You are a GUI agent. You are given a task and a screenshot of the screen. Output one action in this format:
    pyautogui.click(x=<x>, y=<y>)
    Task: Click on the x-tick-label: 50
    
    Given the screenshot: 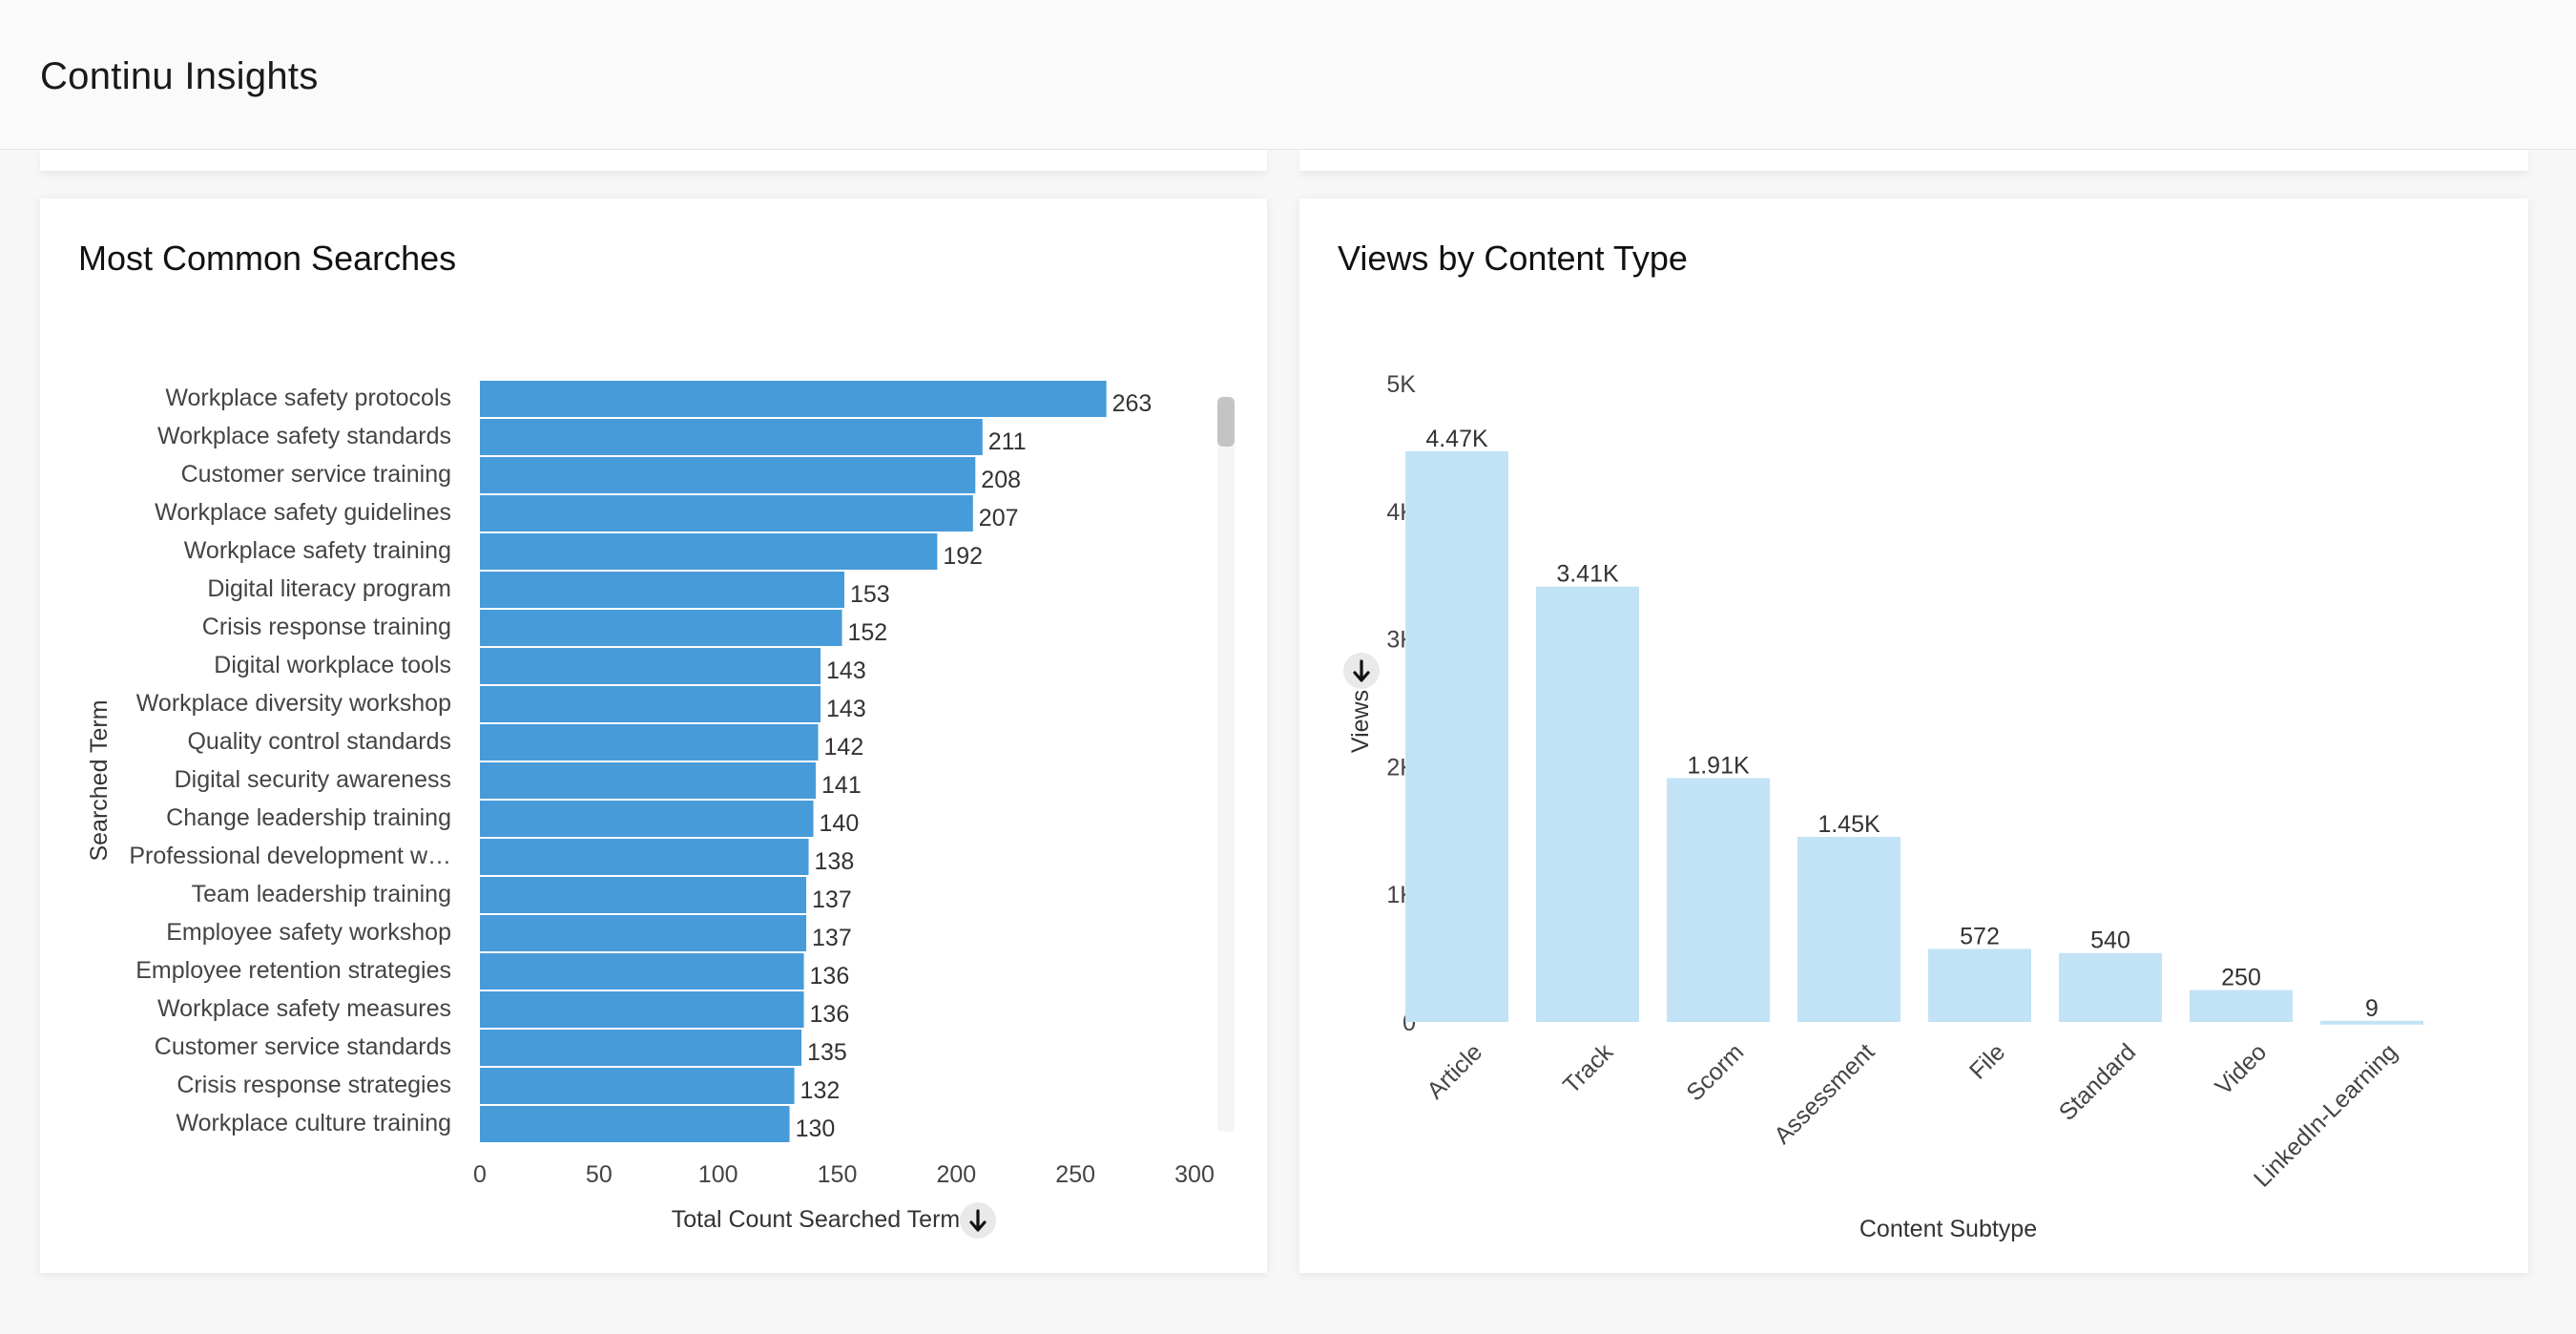 What is the action you would take?
    pyautogui.click(x=599, y=1174)
    